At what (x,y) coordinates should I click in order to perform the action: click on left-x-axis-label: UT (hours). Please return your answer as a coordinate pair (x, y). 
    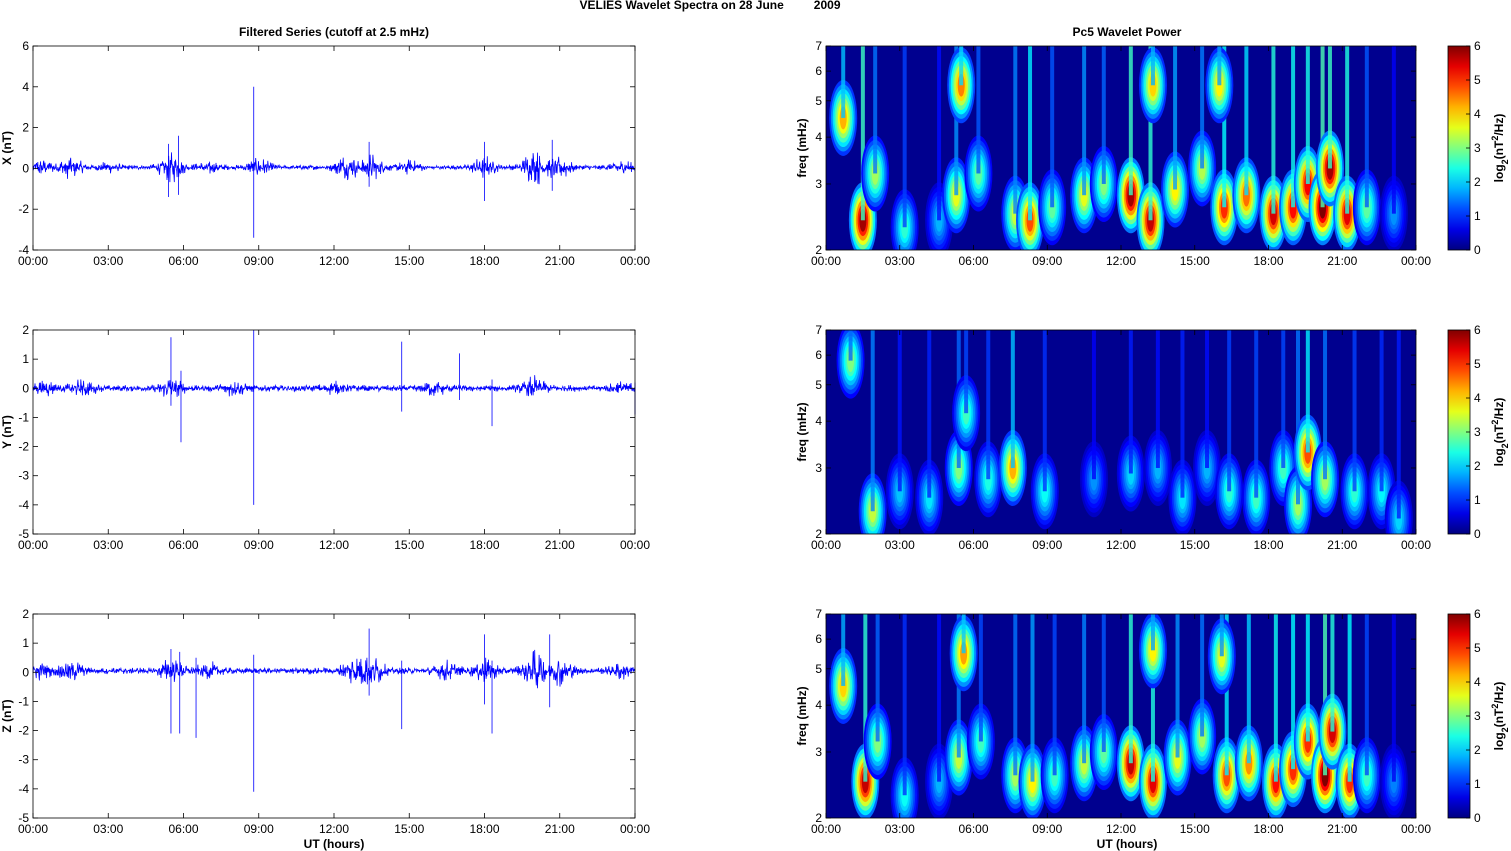
    Looking at the image, I should click on (334, 844).